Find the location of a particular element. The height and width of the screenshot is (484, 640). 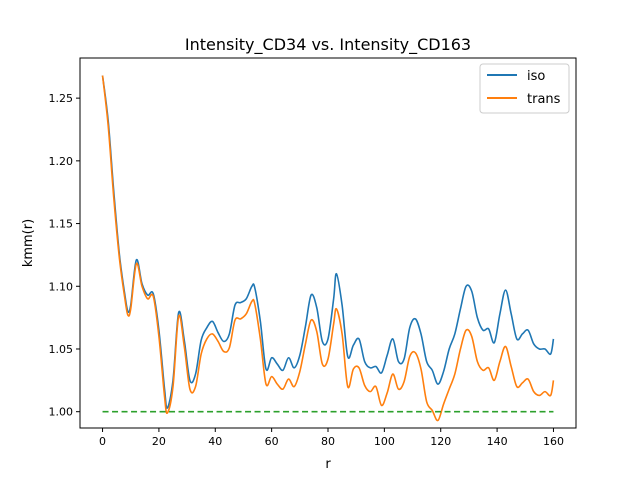

y-axis-label: kmm(r) is located at coordinates (28, 243).